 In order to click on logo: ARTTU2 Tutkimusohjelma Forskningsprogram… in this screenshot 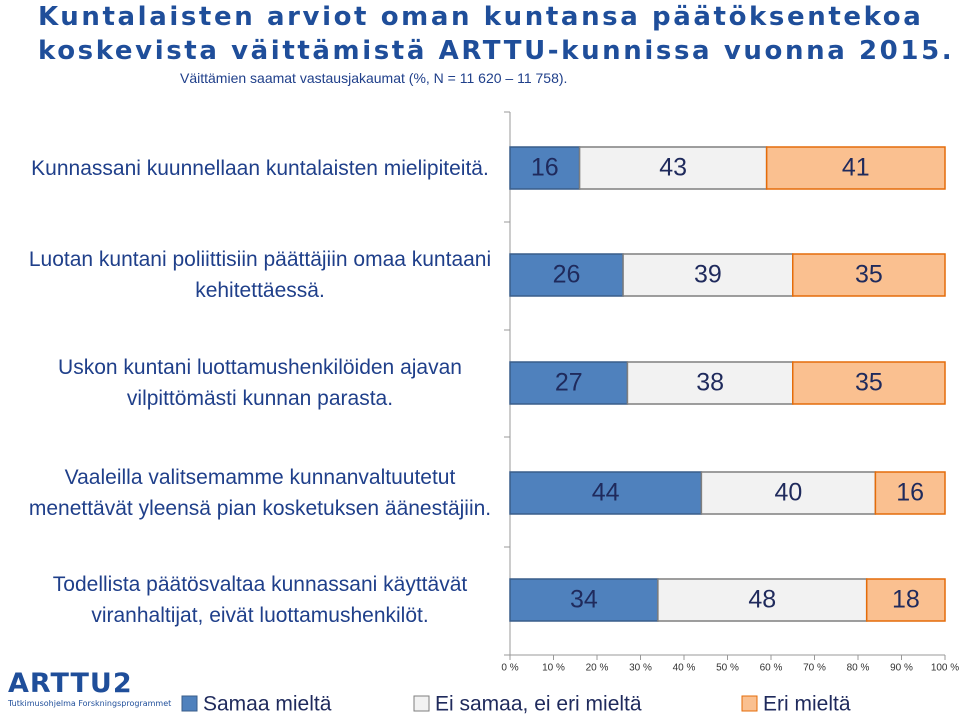, I will do `click(89, 688)`.